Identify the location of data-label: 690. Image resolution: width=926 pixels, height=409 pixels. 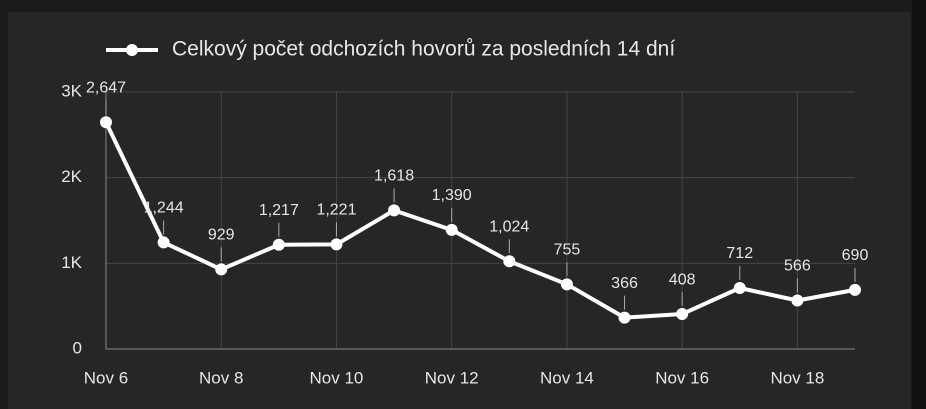
(855, 255).